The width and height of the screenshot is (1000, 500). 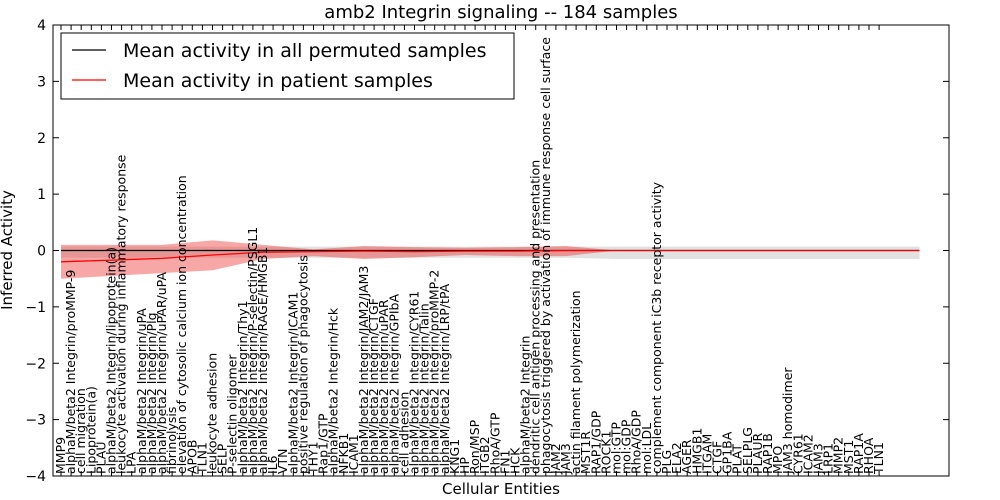 What do you see at coordinates (424, 388) in the screenshot?
I see `x-tick-label: alphaM/beta2 Integrin/Talin` at bounding box center [424, 388].